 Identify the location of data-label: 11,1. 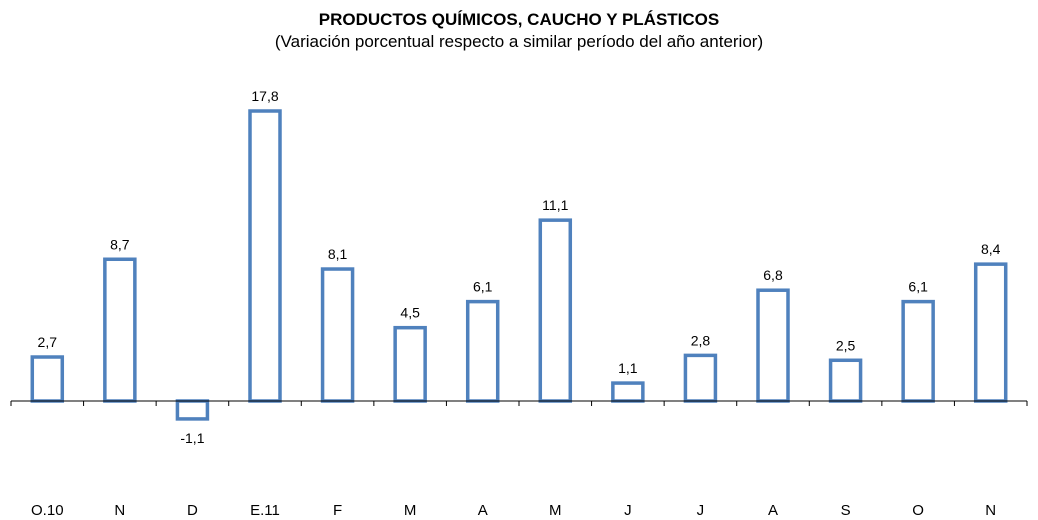
(555, 205).